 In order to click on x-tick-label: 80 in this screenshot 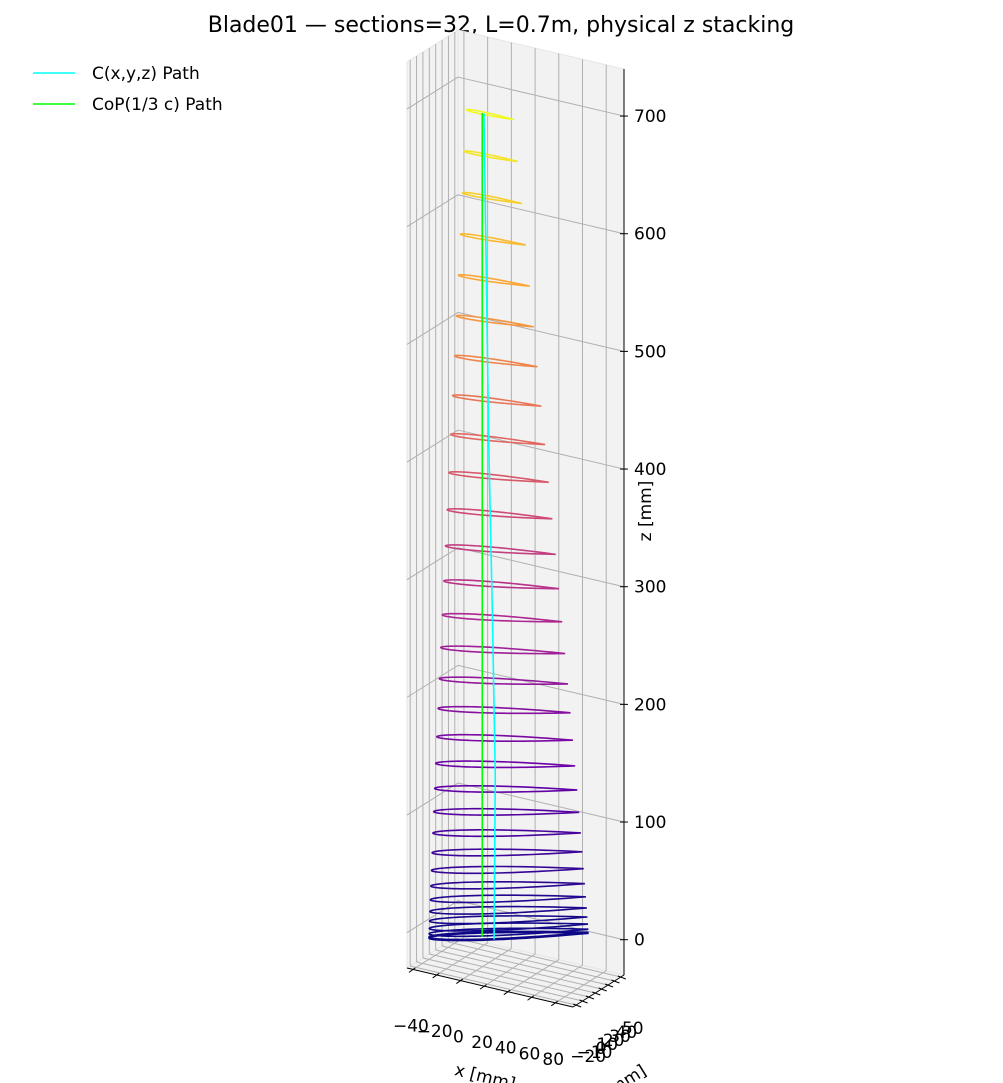, I will do `click(553, 1060)`.